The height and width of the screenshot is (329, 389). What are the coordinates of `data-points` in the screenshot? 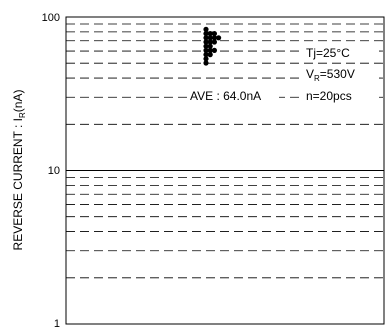 It's located at (212, 46).